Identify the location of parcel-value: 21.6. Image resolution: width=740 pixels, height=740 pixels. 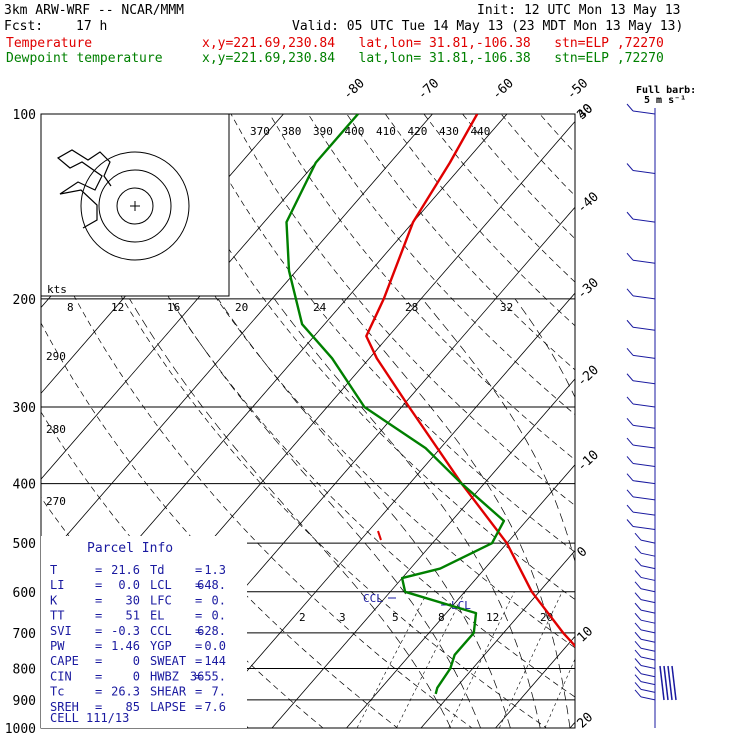
(125, 570).